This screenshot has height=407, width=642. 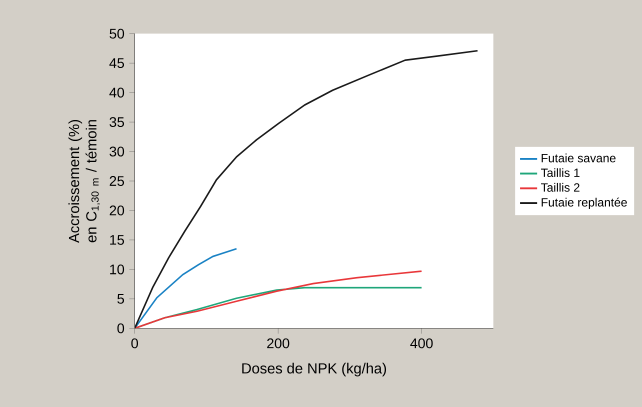 What do you see at coordinates (120, 328) in the screenshot?
I see `y-tick-label: 0` at bounding box center [120, 328].